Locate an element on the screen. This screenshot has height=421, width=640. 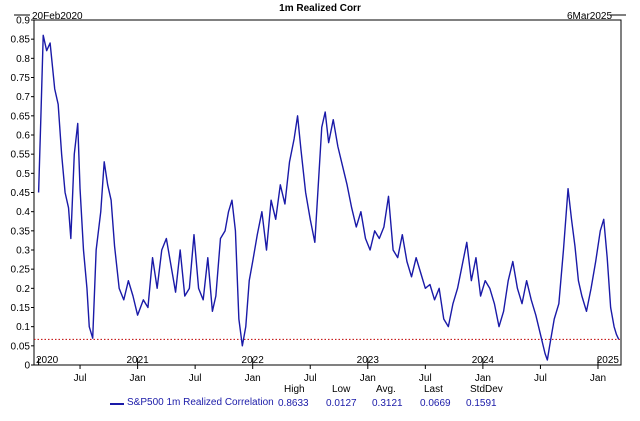
y-tick-label: 0.75 is located at coordinates (21, 78).